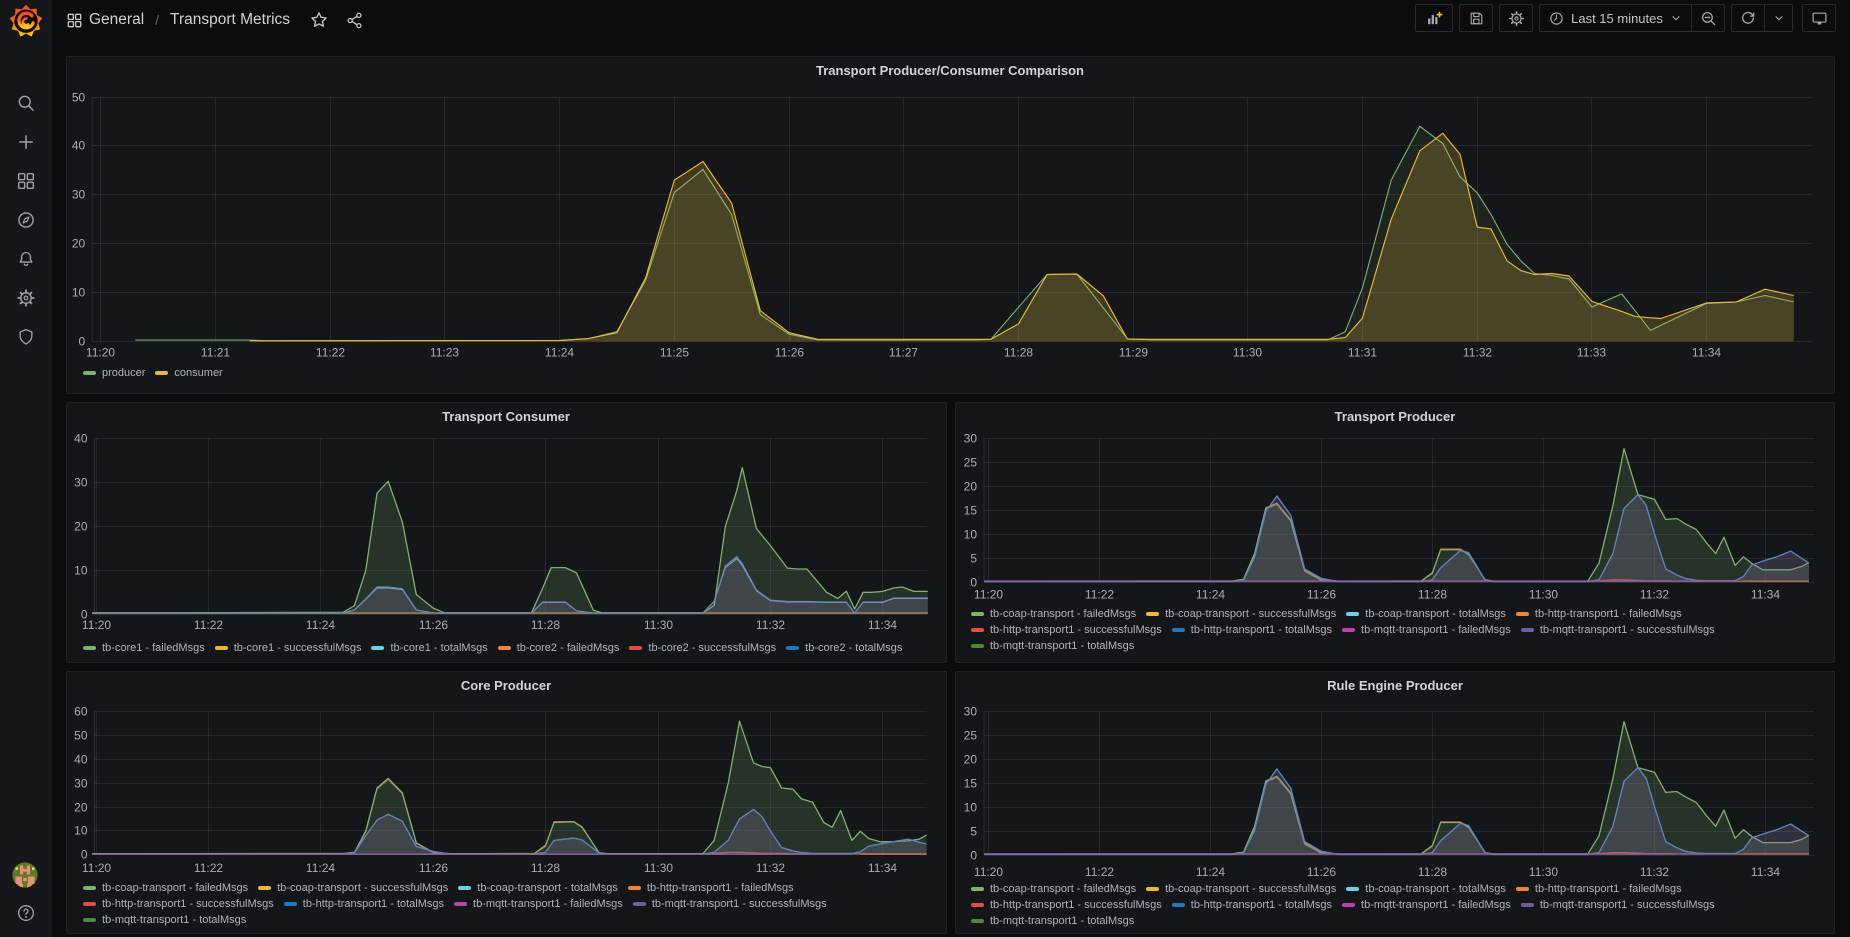  I want to click on svg-text: 11:25, so click(674, 353).